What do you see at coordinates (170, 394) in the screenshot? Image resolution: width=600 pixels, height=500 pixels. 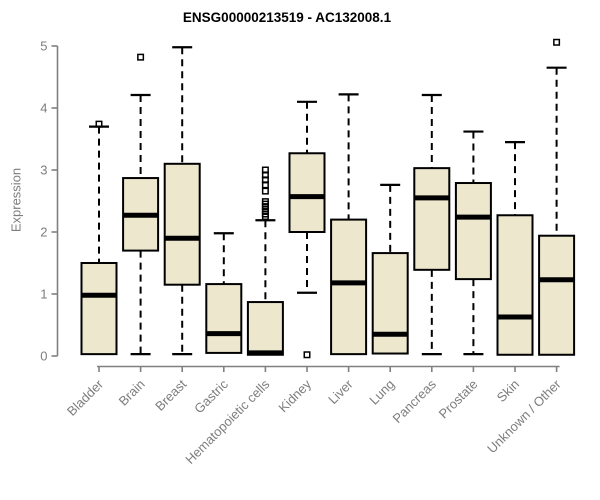 I see `x-category-label: Breast` at bounding box center [170, 394].